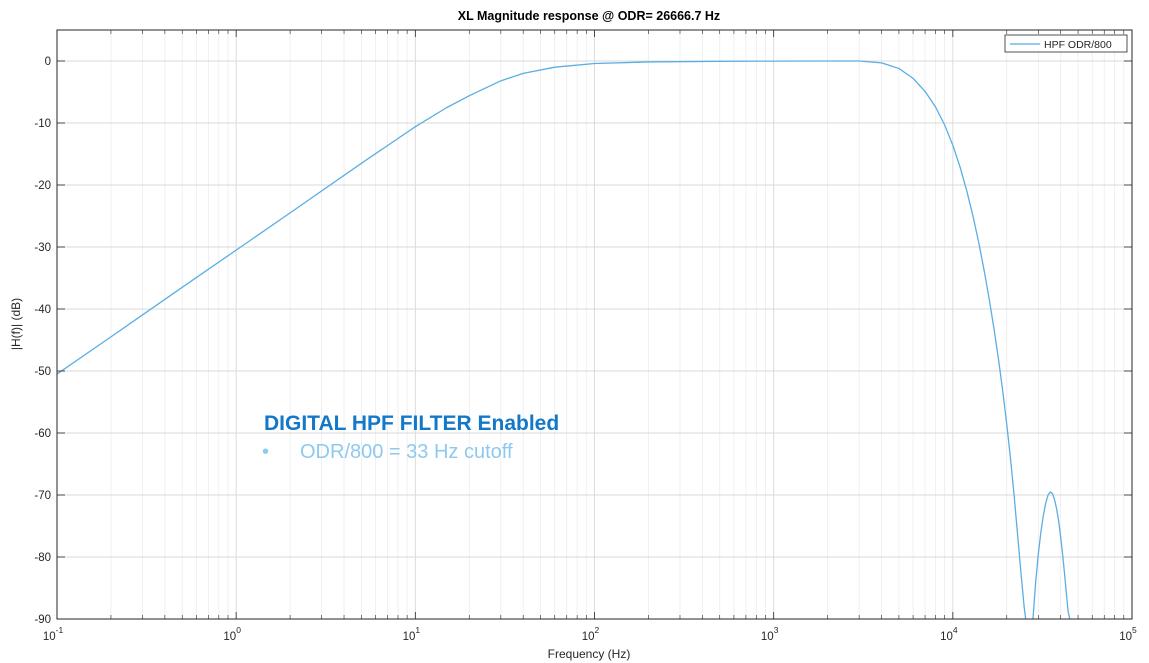 Image resolution: width=1149 pixels, height=663 pixels. Describe the element at coordinates (42, 434) in the screenshot. I see `y-tick-label: -60` at that location.